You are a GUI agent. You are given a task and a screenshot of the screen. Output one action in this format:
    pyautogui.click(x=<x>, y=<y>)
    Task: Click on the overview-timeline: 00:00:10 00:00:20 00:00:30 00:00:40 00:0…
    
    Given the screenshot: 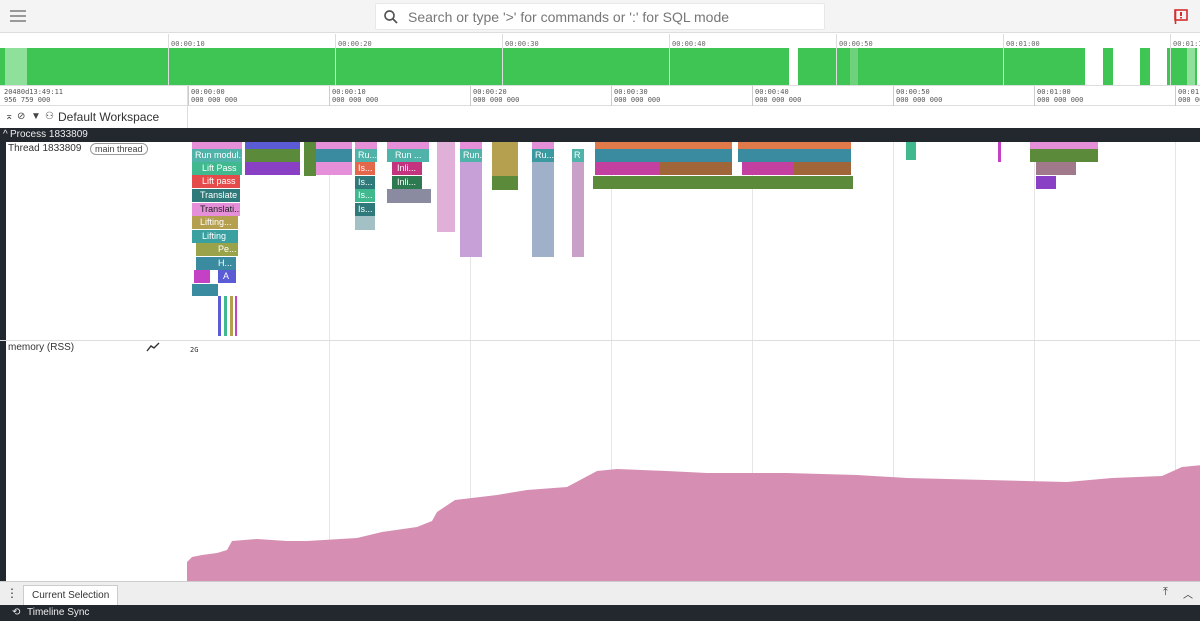 What is the action you would take?
    pyautogui.click(x=600, y=60)
    